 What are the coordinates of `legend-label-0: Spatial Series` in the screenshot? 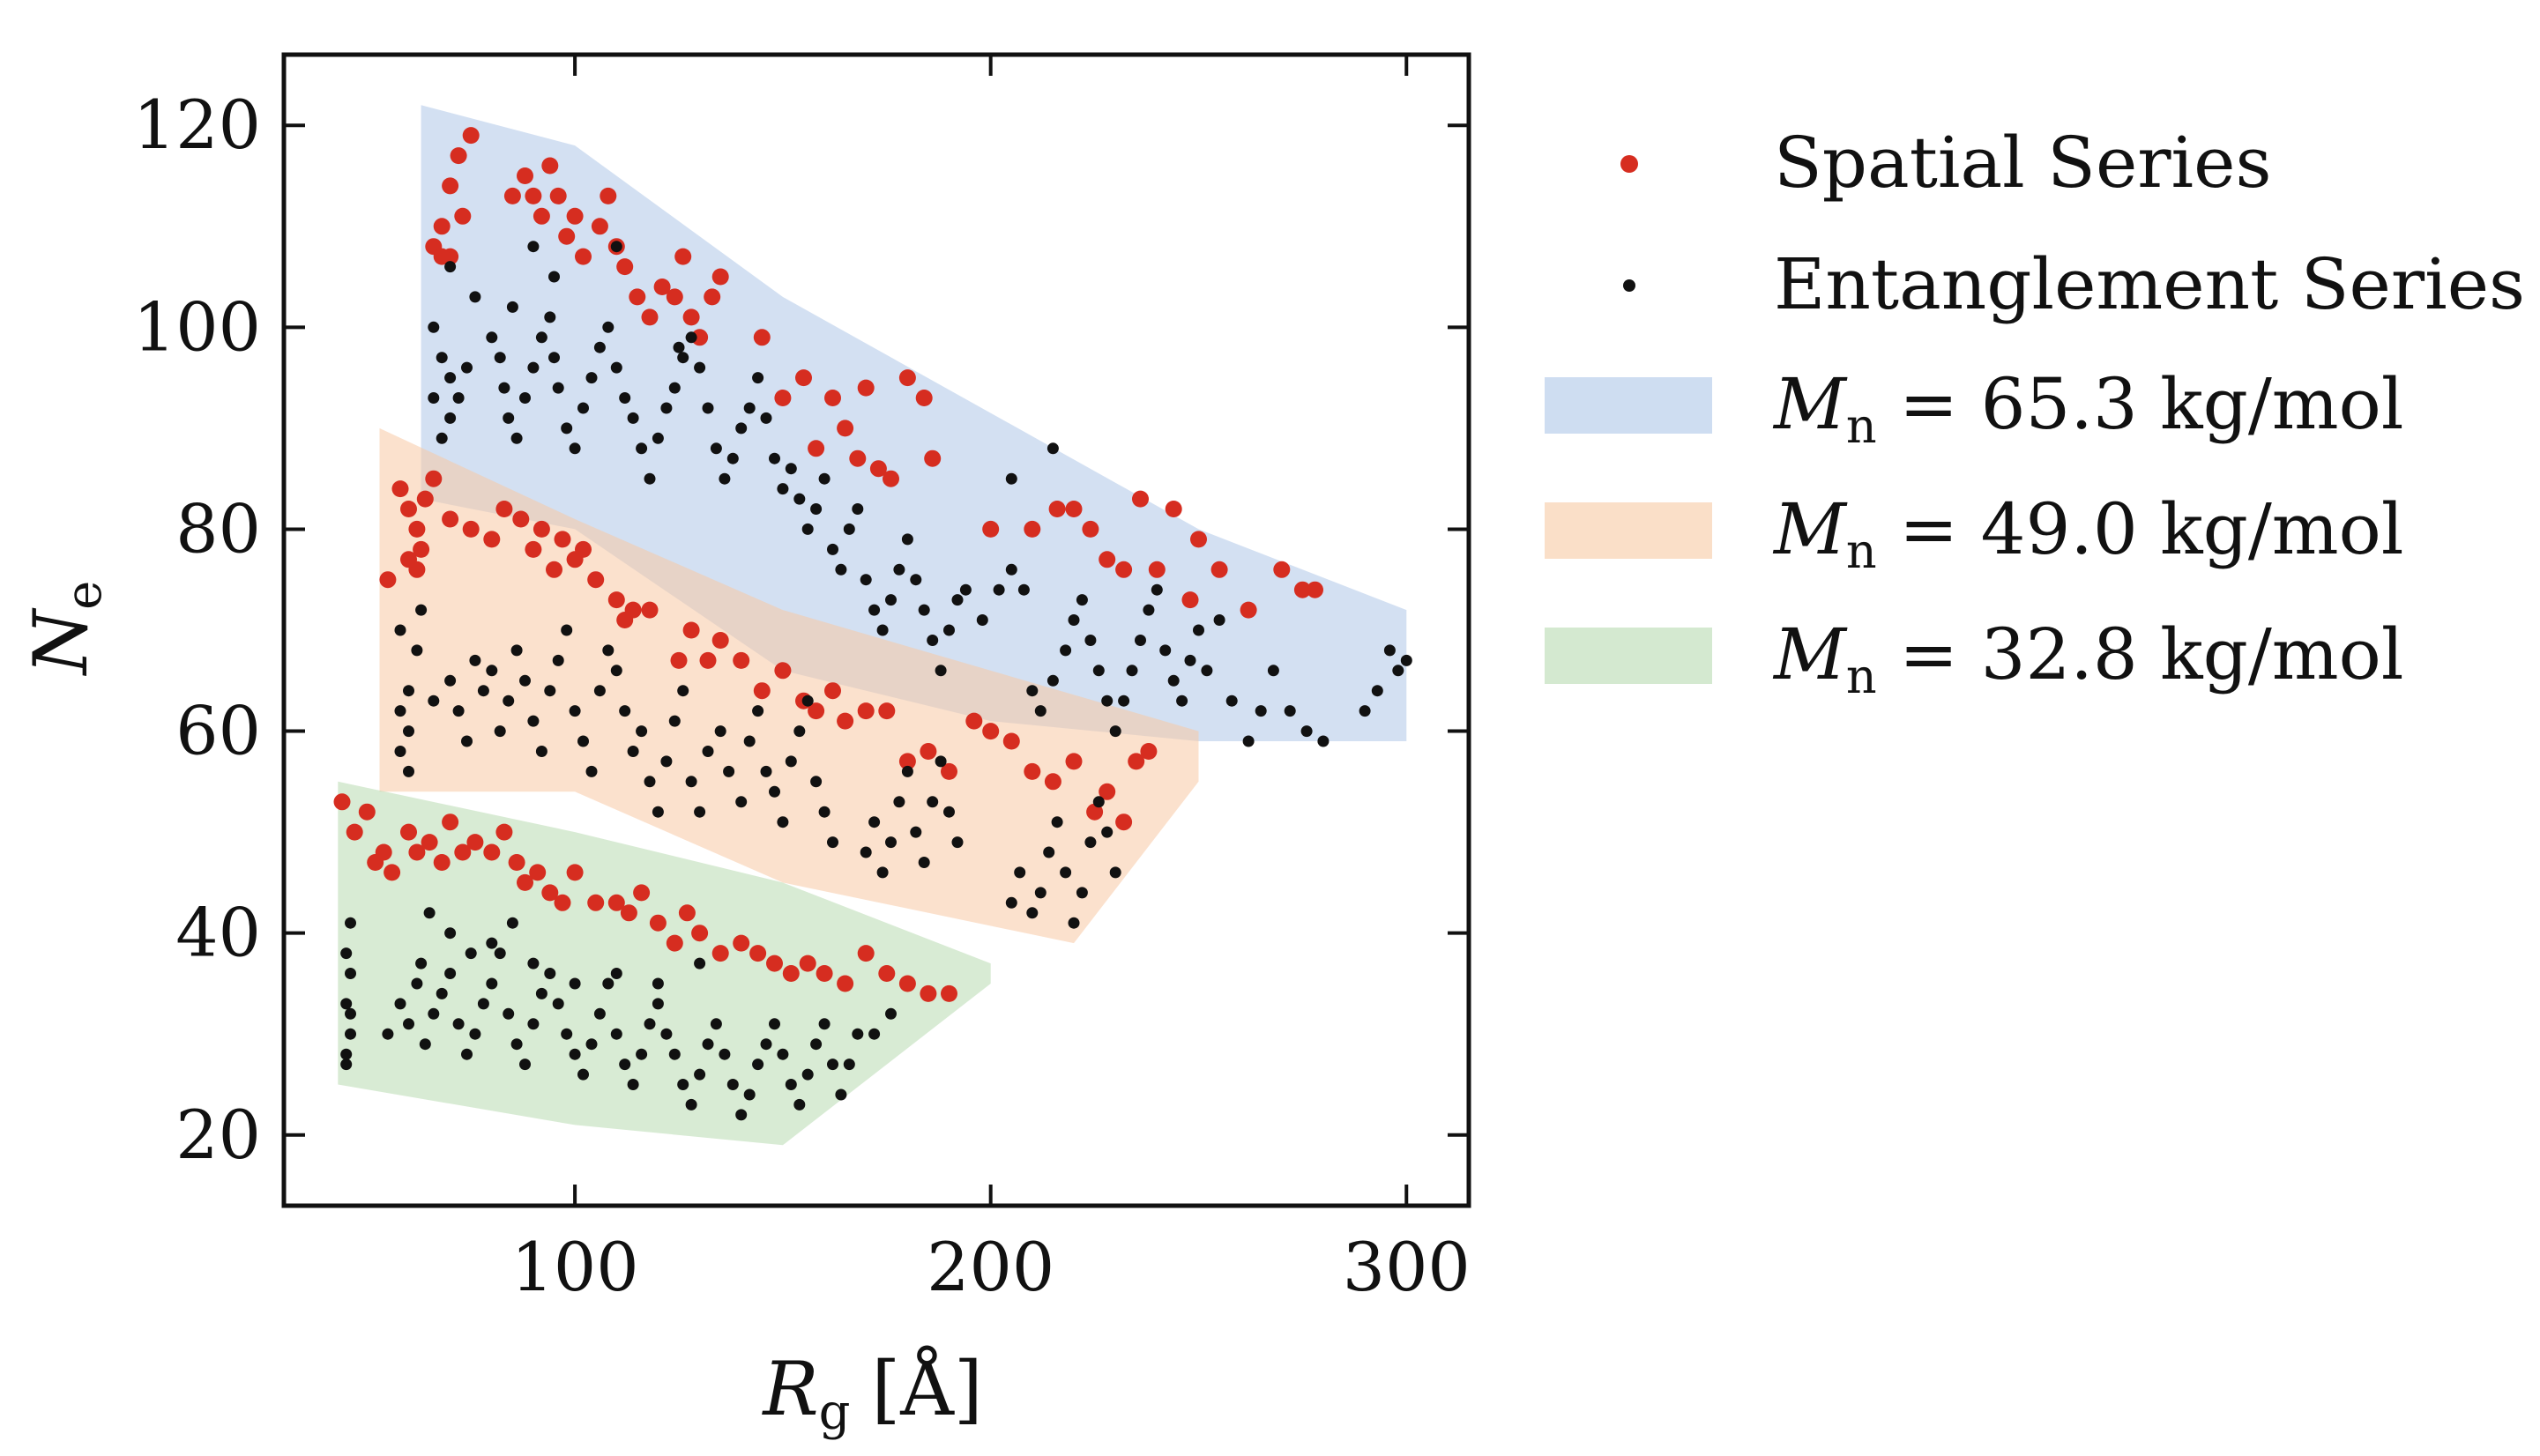 It's located at (2023, 163).